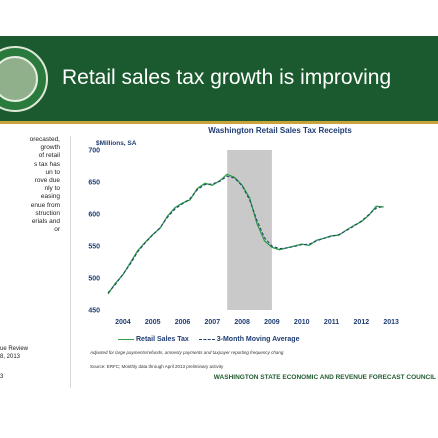  Describe the element at coordinates (280, 130) in the screenshot. I see `chart-title: Washington Retail Sales Tax Receipts` at that location.